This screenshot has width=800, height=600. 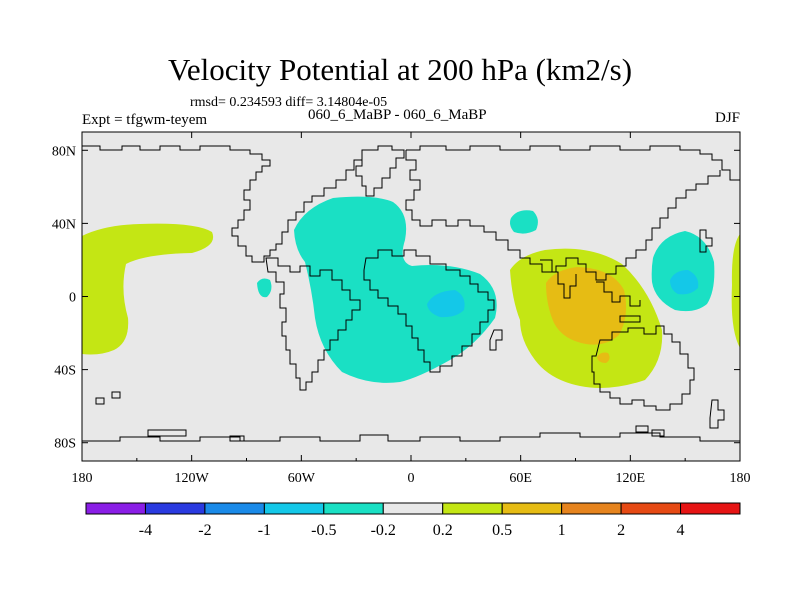 I want to click on field-small-negative-europe, so click(x=524, y=222).